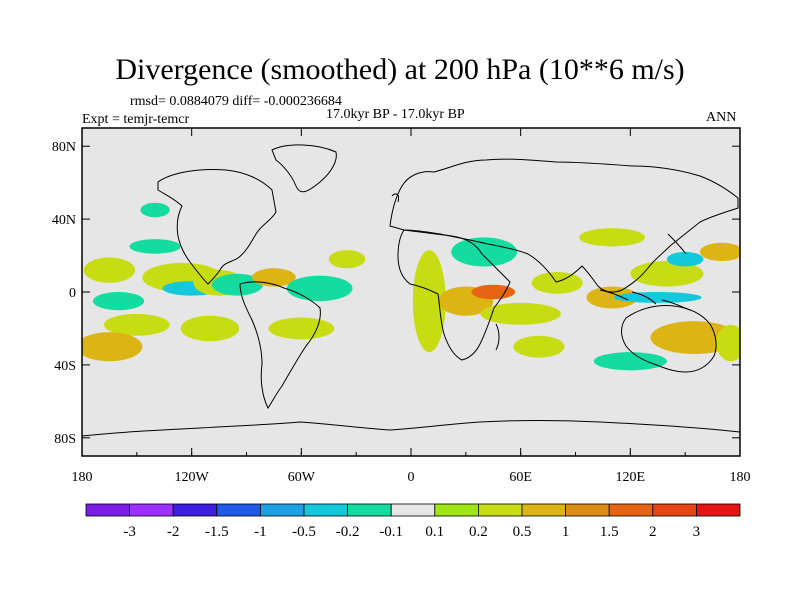  I want to click on coast-indonesia, so click(645, 300).